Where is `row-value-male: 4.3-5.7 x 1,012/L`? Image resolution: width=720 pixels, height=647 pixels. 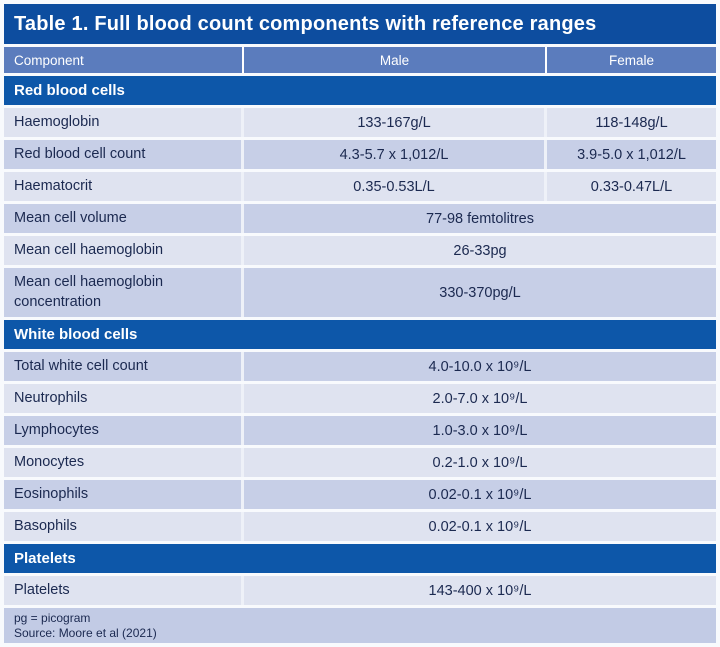 row-value-male: 4.3-5.7 x 1,012/L is located at coordinates (395, 154).